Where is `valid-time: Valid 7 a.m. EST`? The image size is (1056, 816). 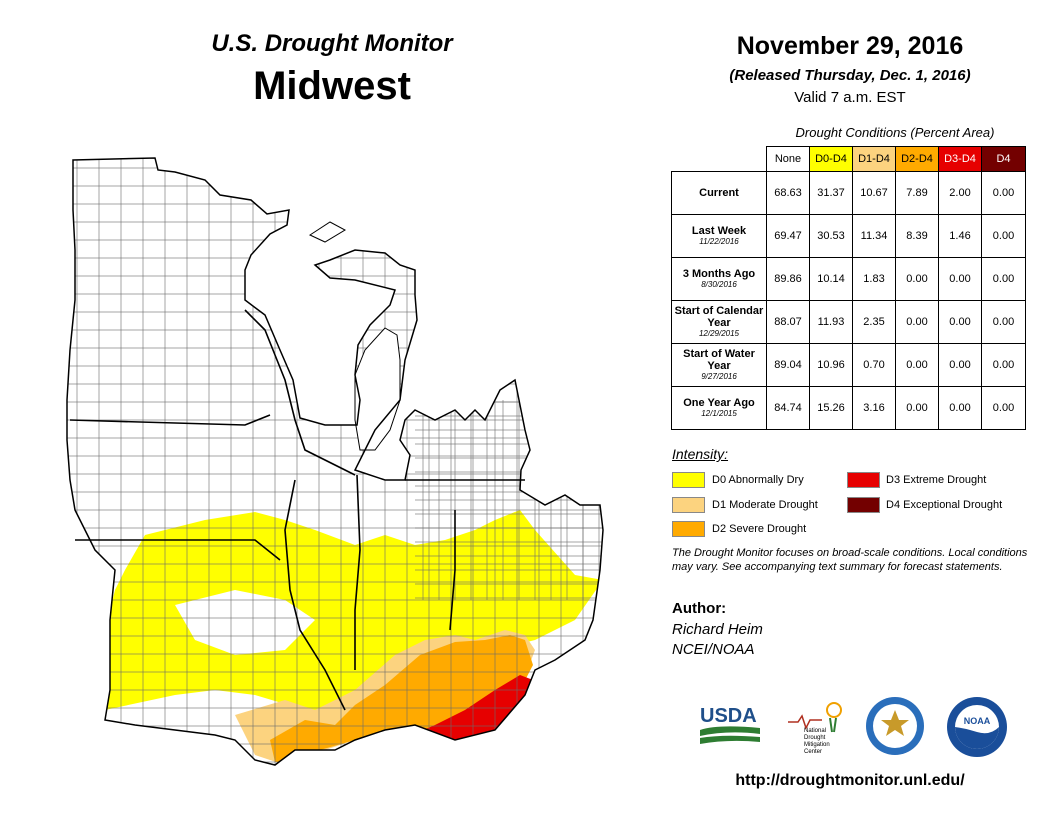 valid-time: Valid 7 a.m. EST is located at coordinates (850, 97).